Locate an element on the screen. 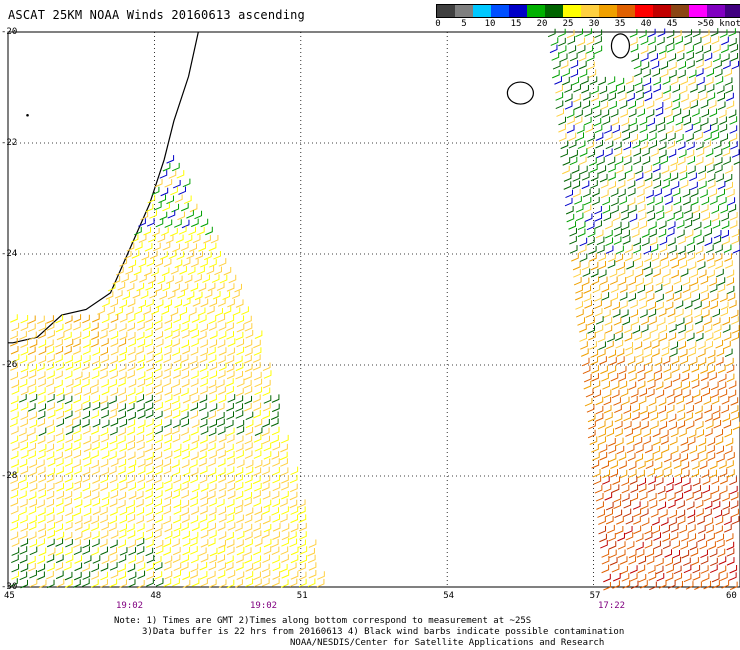  longitude-label: 51 is located at coordinates (302, 596).